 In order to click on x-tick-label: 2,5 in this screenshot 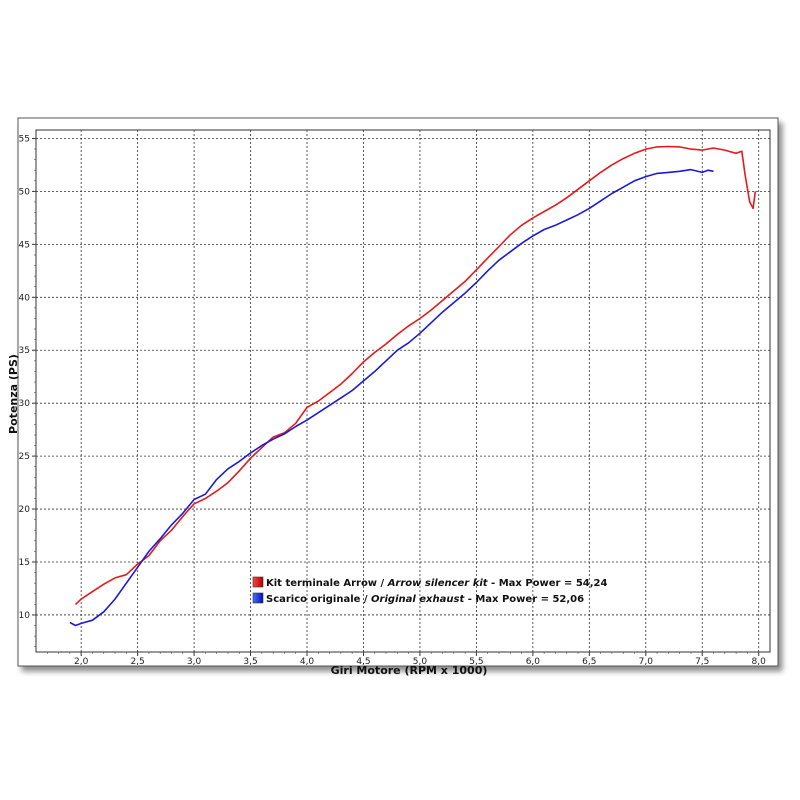, I will do `click(137, 662)`.